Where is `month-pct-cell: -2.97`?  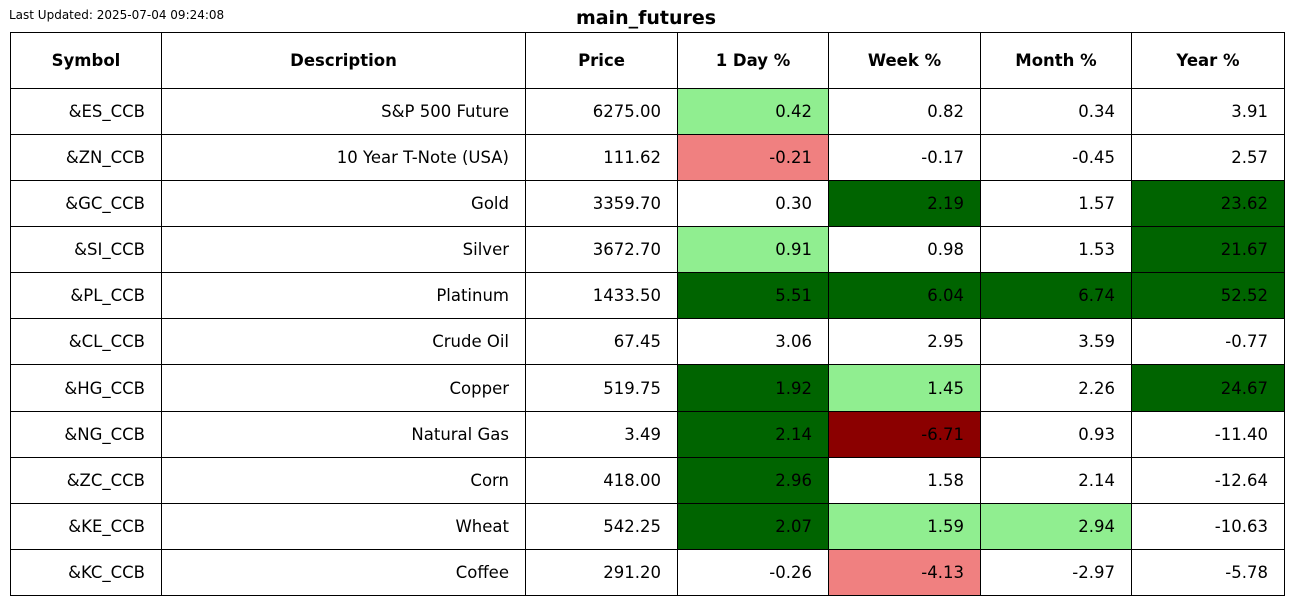 month-pct-cell: -2.97 is located at coordinates (1056, 572).